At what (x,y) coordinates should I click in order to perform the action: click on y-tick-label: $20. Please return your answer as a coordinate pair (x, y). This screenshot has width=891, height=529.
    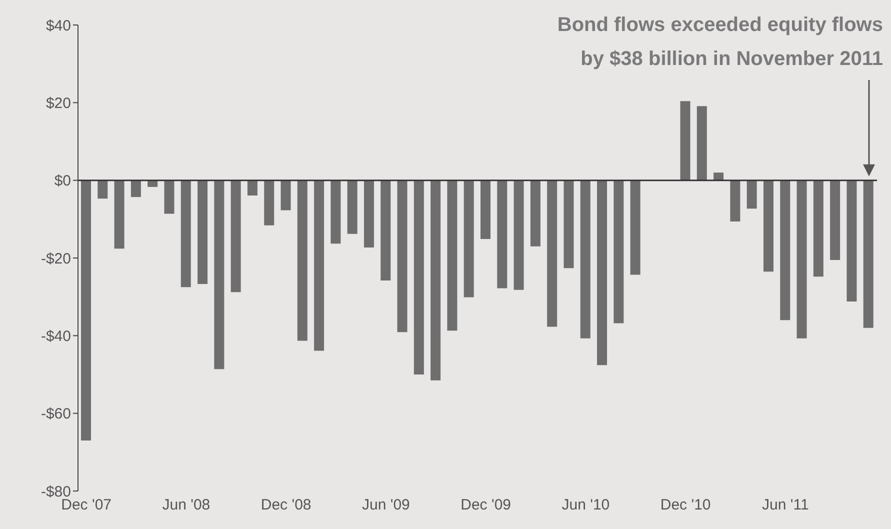
    Looking at the image, I should click on (58, 103).